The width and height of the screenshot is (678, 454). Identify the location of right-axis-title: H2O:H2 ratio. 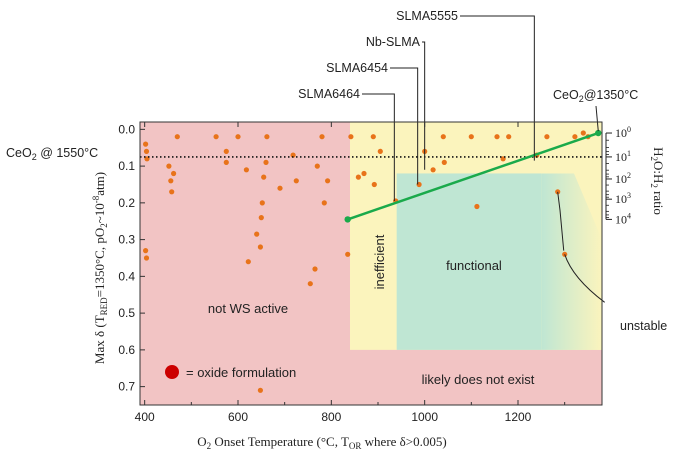
(657, 181).